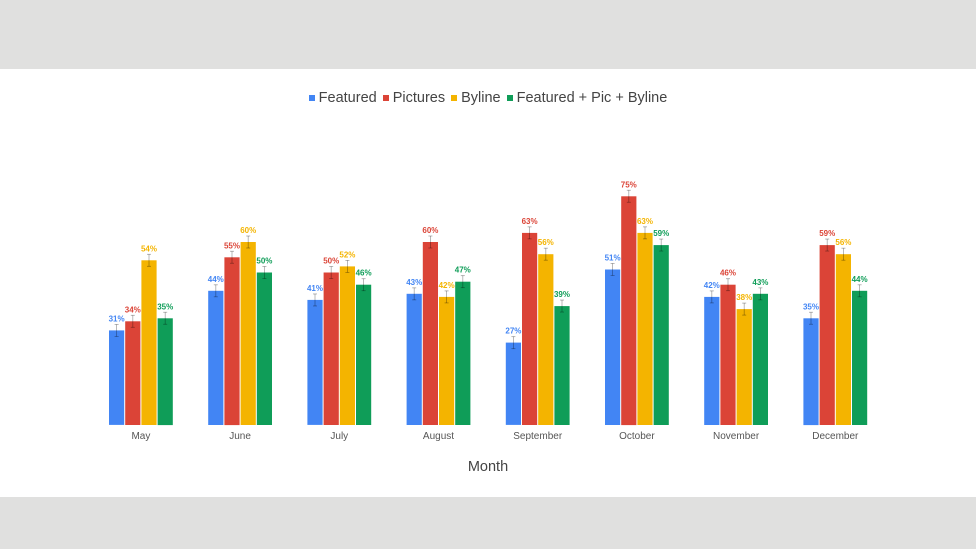  What do you see at coordinates (347, 254) in the screenshot?
I see `value-label-july-byline: 52%` at bounding box center [347, 254].